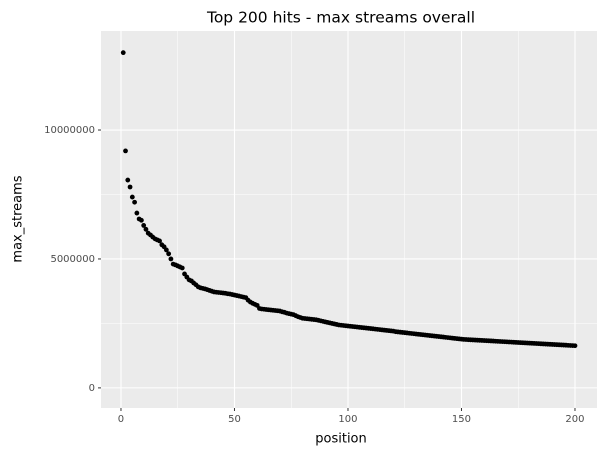 This screenshot has width=606, height=456. What do you see at coordinates (574, 419) in the screenshot?
I see `x-tick-label: 200` at bounding box center [574, 419].